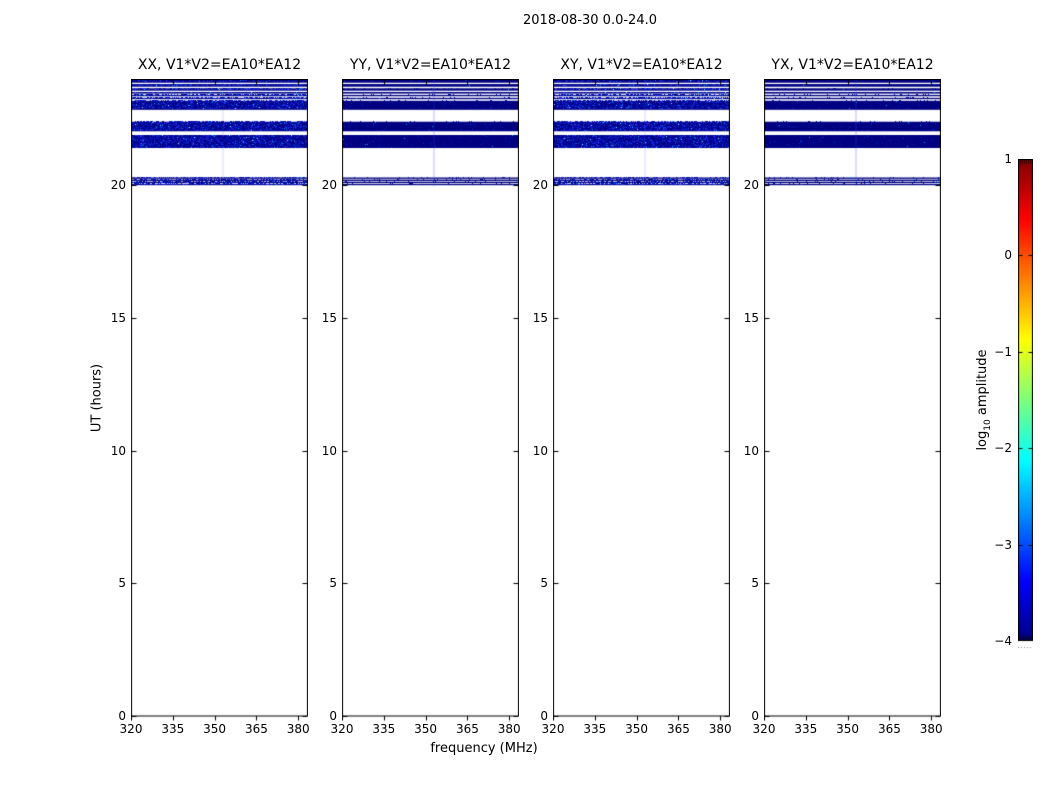  I want to click on panel-title-xx: XX, V1*V2=EA10*EA12, so click(219, 65).